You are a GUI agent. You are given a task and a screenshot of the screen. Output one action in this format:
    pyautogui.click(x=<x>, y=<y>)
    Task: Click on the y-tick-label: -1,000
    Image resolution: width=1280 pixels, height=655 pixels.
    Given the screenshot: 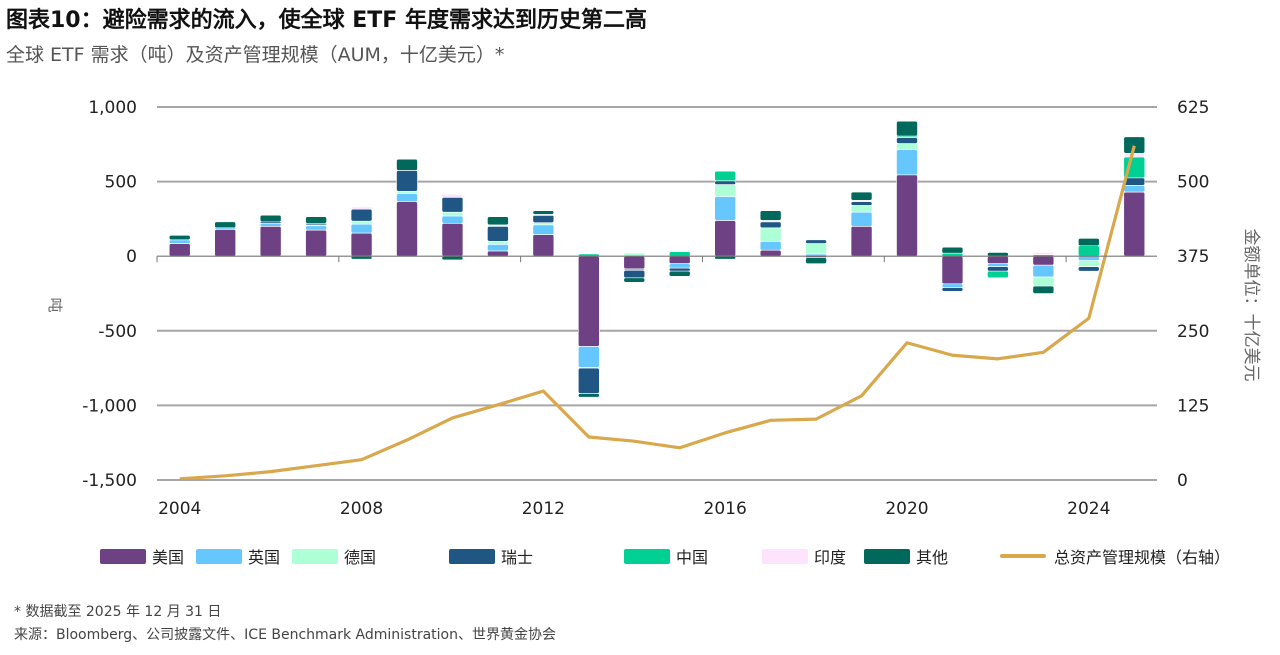 What is the action you would take?
    pyautogui.click(x=109, y=406)
    